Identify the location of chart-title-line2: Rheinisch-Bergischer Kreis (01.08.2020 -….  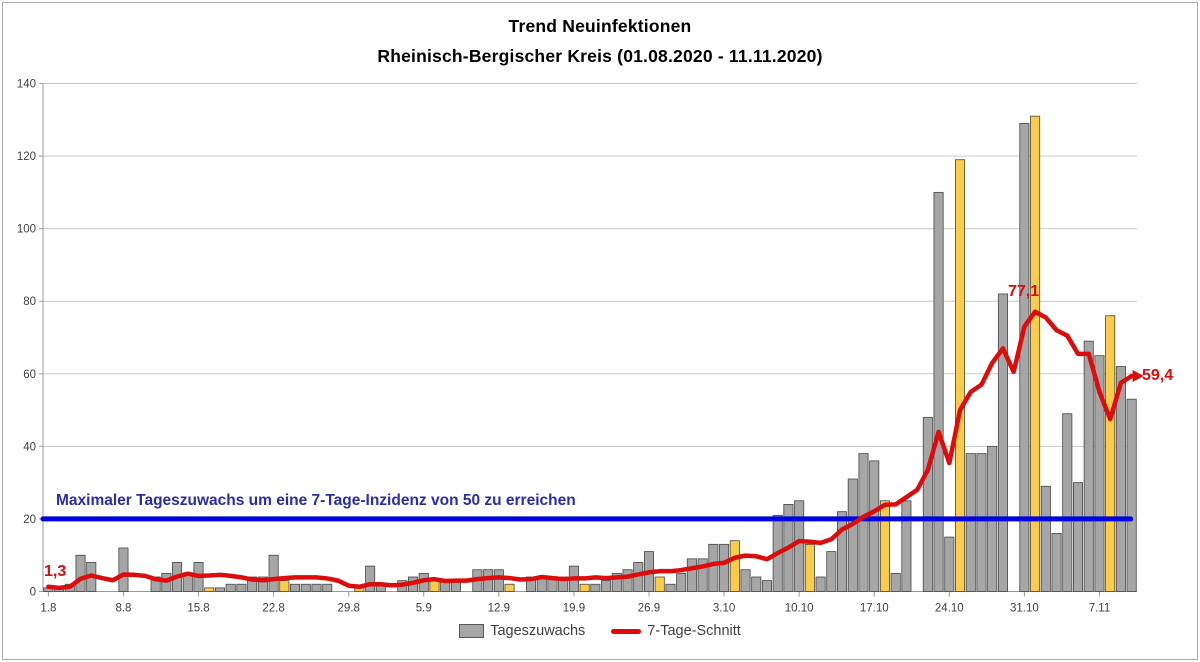
(600, 56).